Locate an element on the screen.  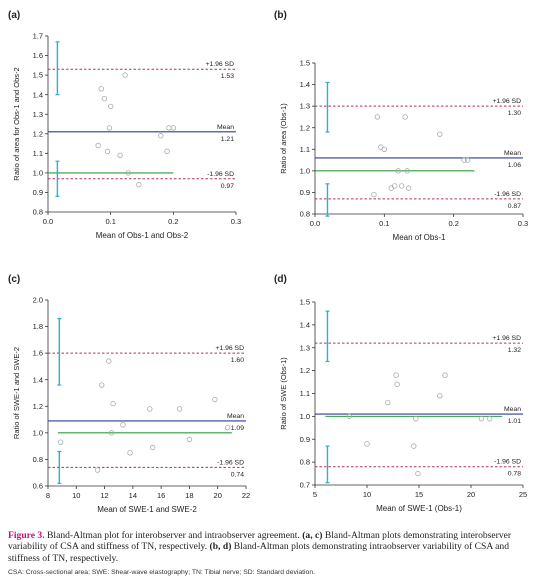
x-tick-label: 0.2 is located at coordinates (453, 223).